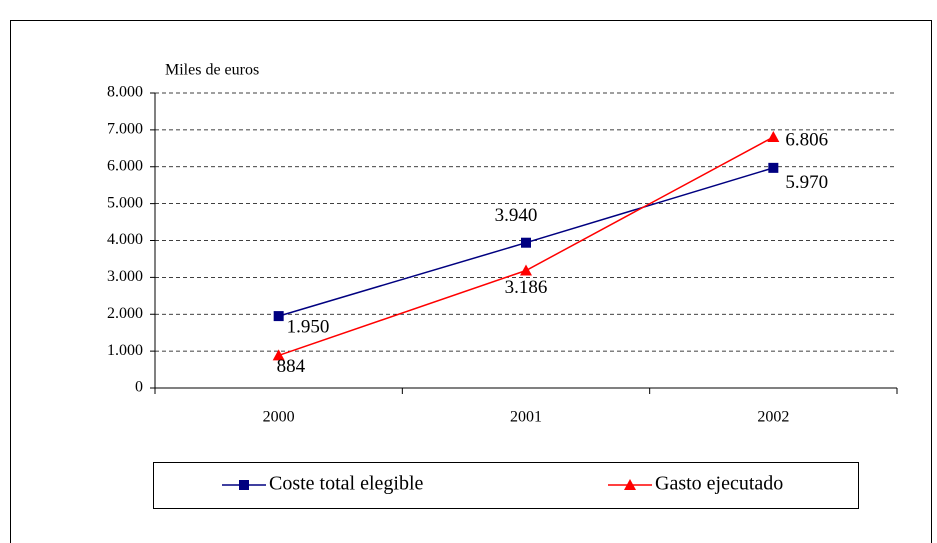  What do you see at coordinates (806, 182) in the screenshot?
I see `data-label: 5.970` at bounding box center [806, 182].